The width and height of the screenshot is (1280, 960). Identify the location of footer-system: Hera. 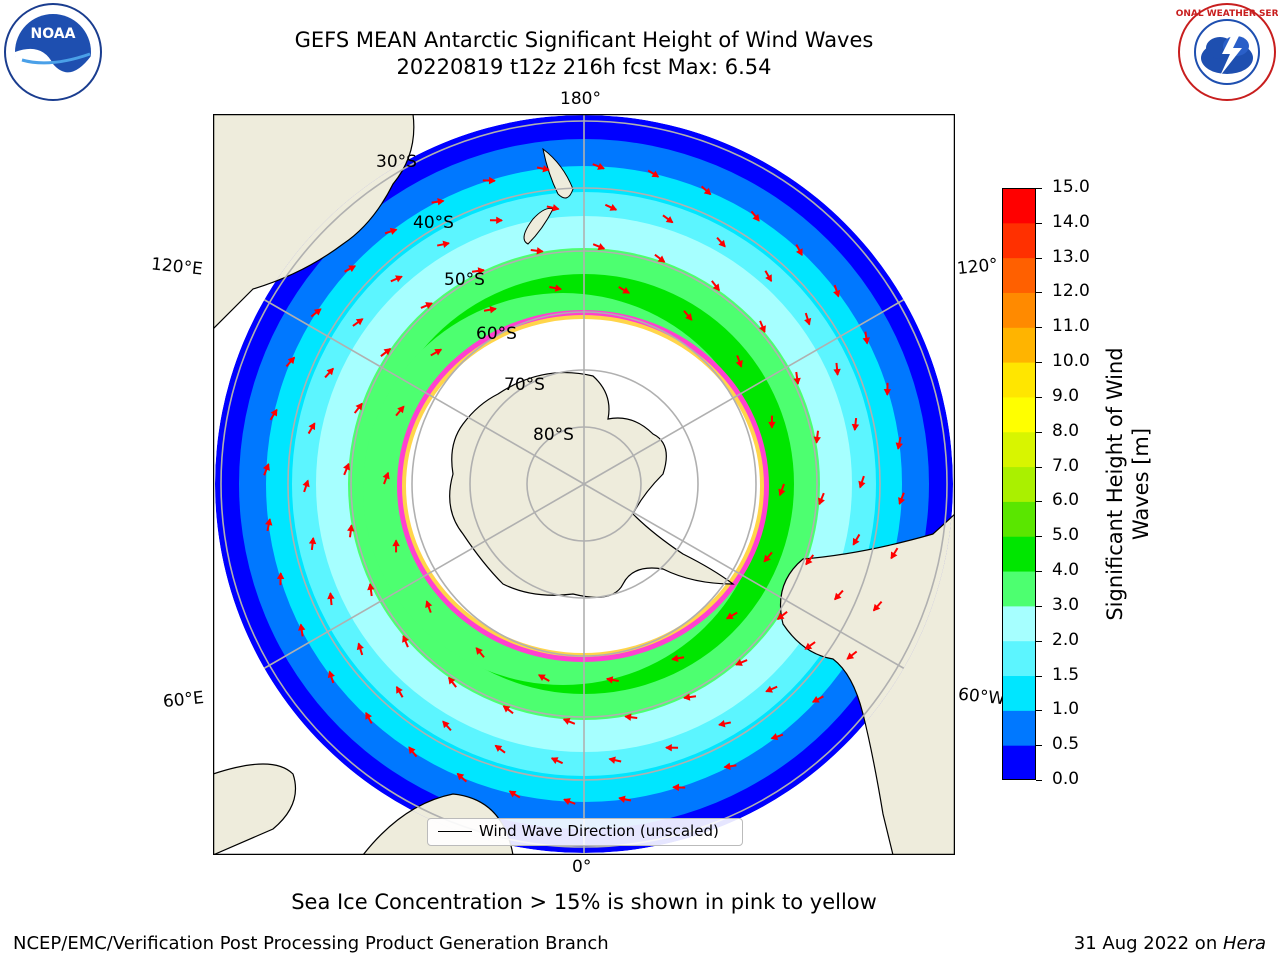
(1244, 943).